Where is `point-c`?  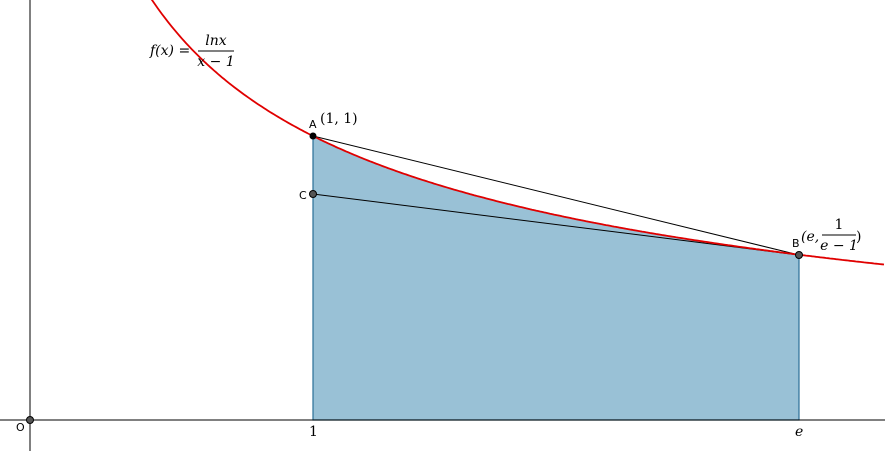
point-c is located at coordinates (313, 194).